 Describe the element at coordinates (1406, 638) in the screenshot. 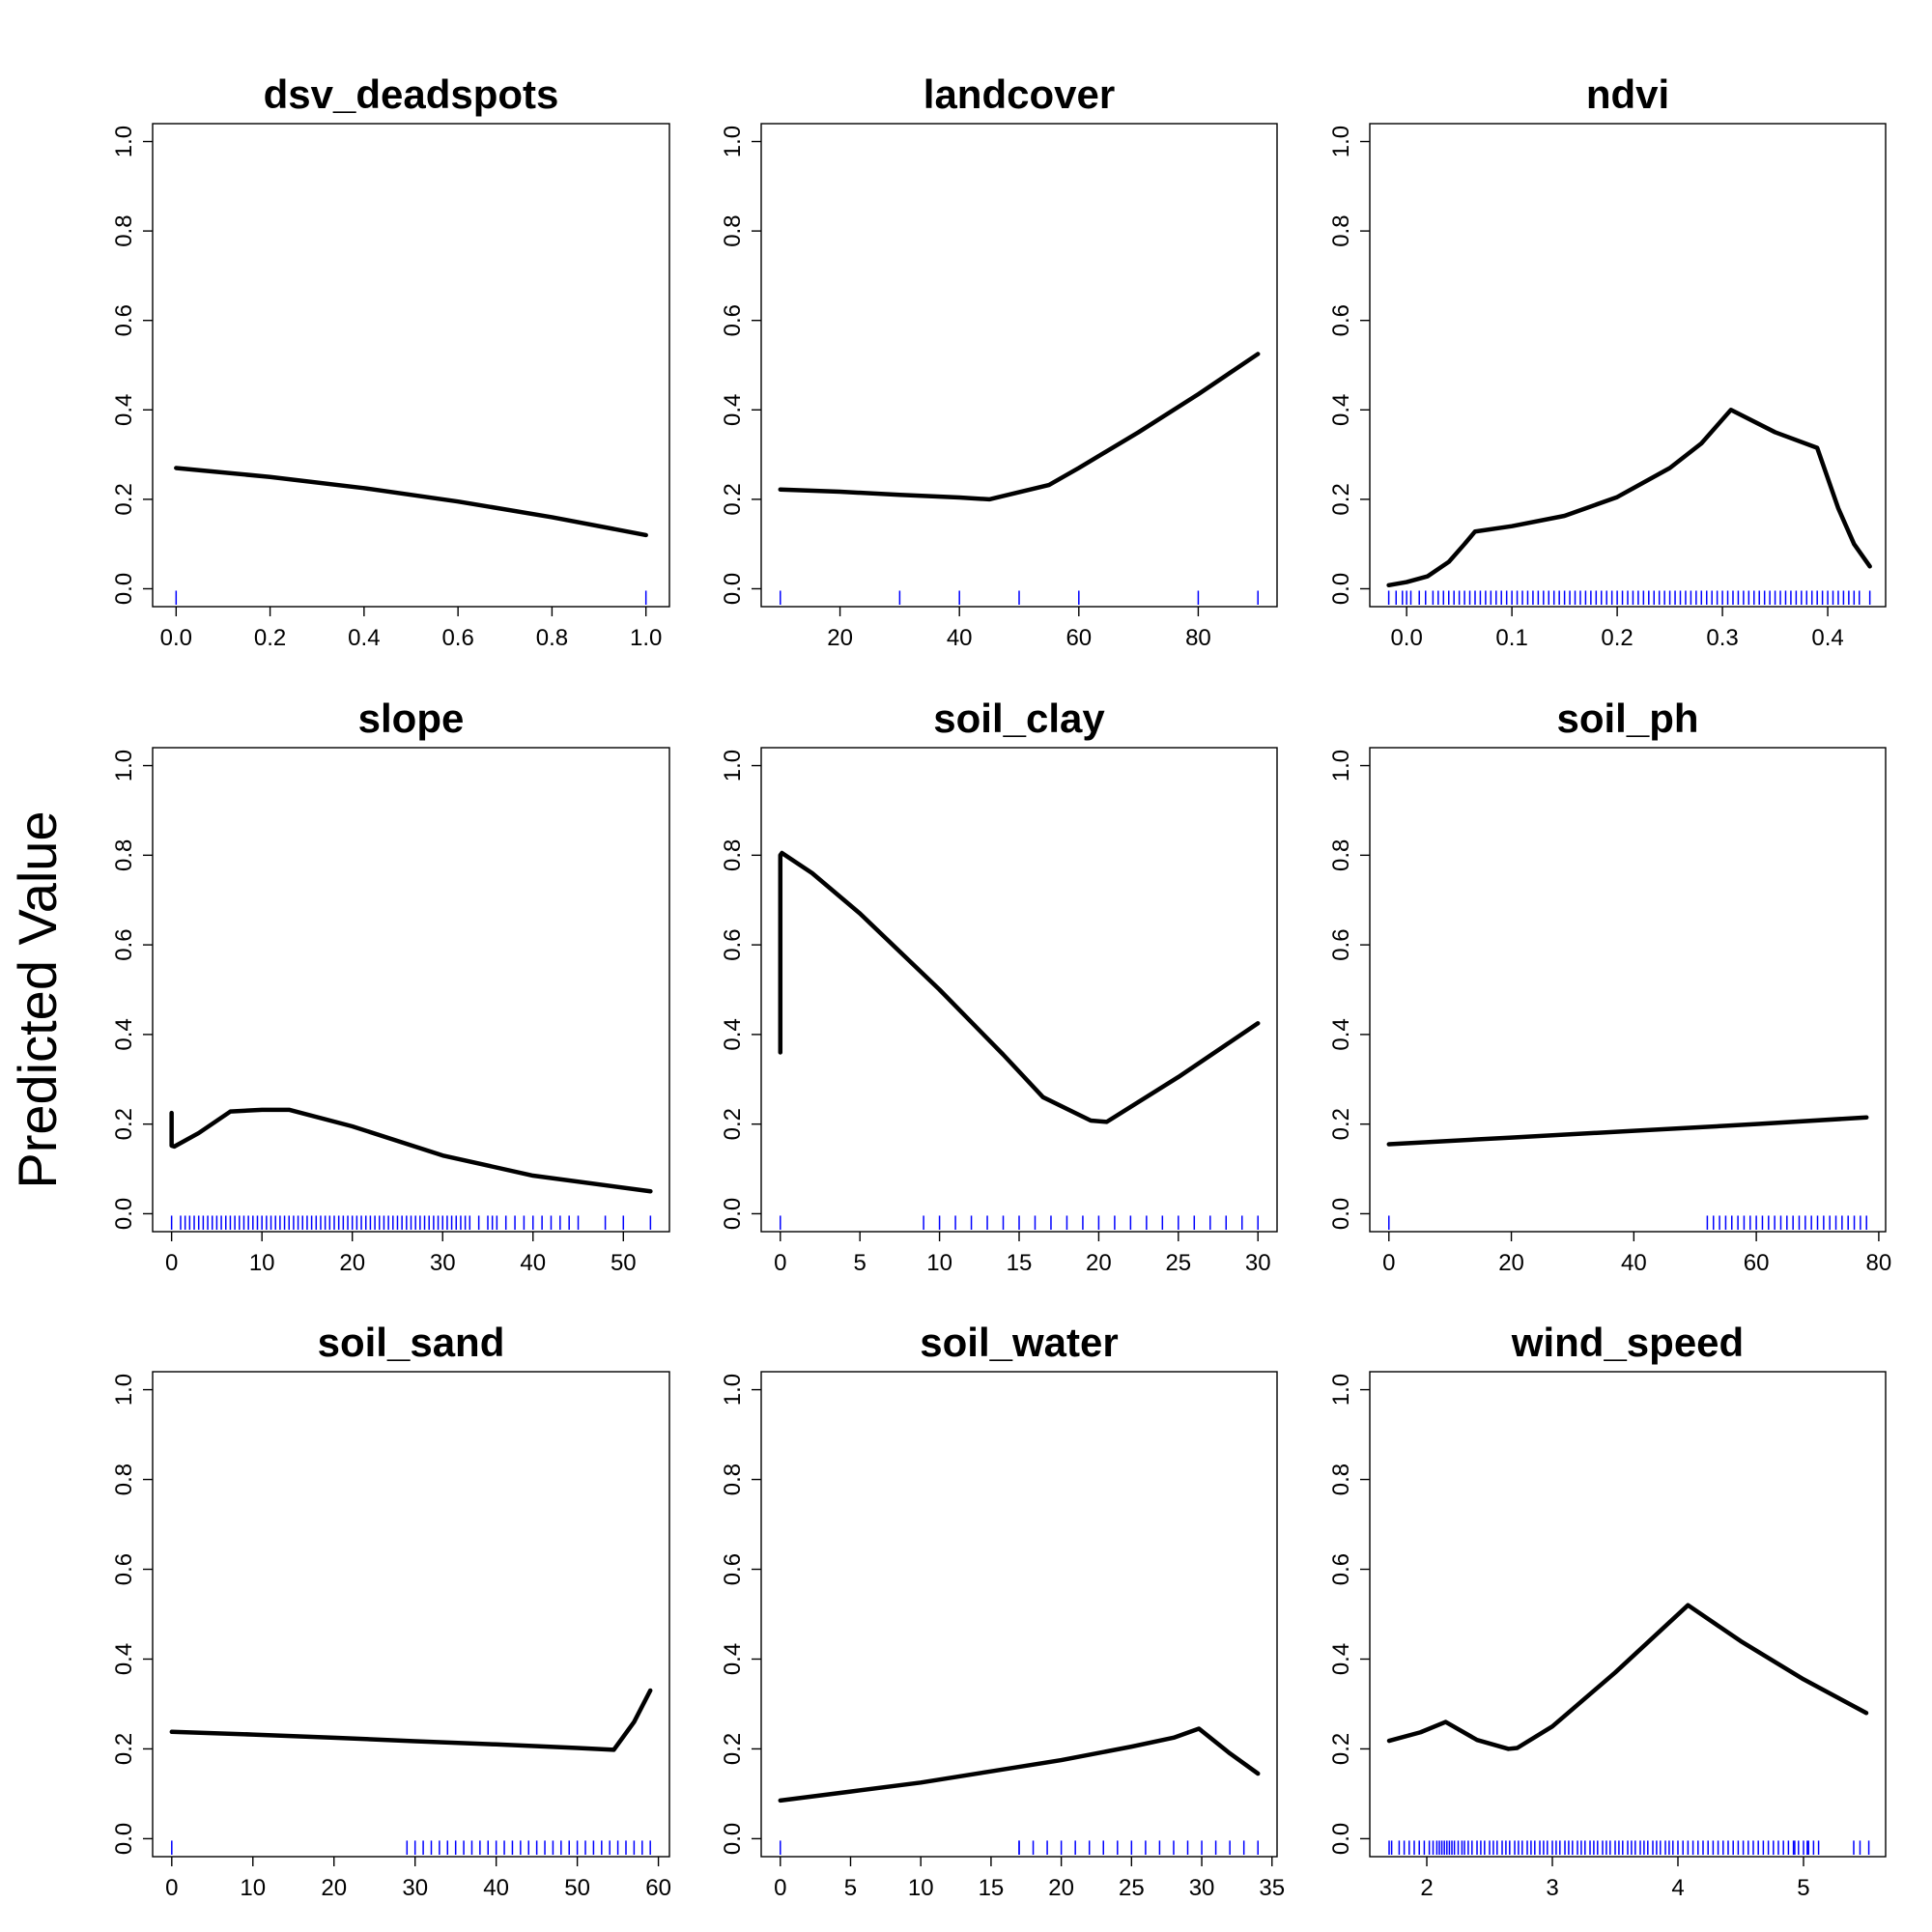

I see `x-tick-label: 0.0` at that location.